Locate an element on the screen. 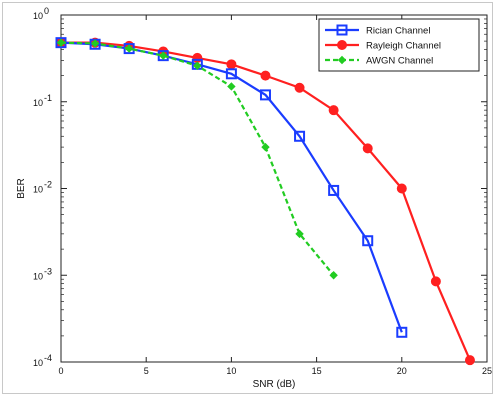 This screenshot has width=497, height=396. x-tick-label: 25 is located at coordinates (487, 371).